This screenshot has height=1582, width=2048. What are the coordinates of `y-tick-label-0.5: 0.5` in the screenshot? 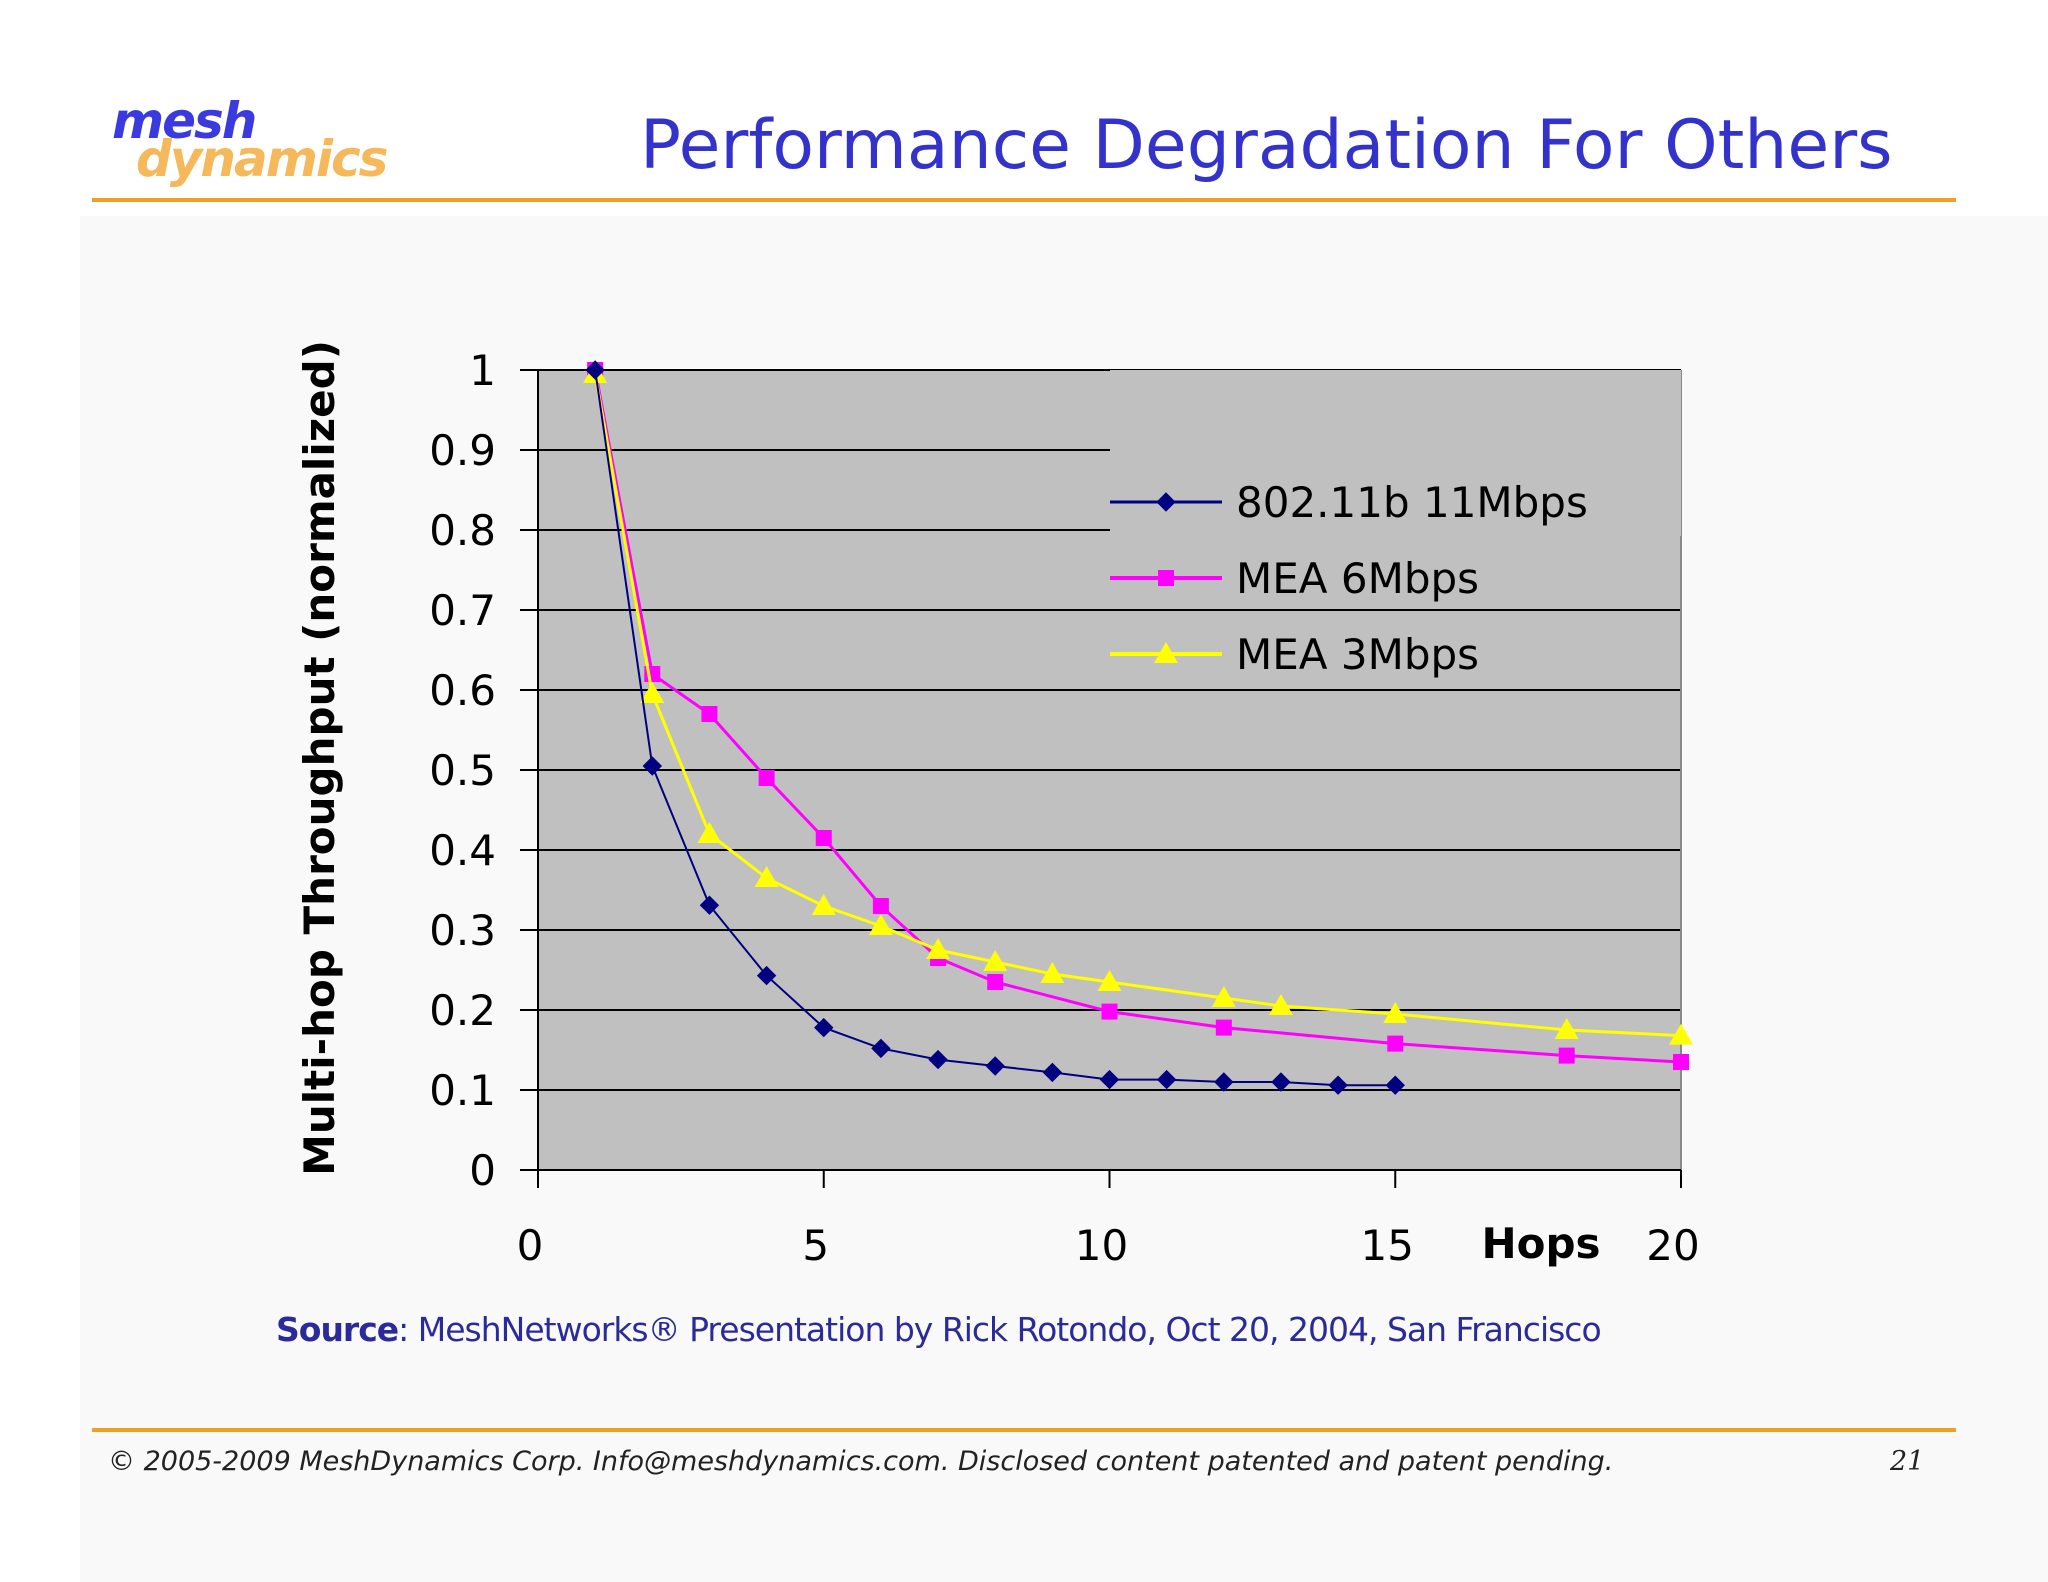 It's located at (462, 770).